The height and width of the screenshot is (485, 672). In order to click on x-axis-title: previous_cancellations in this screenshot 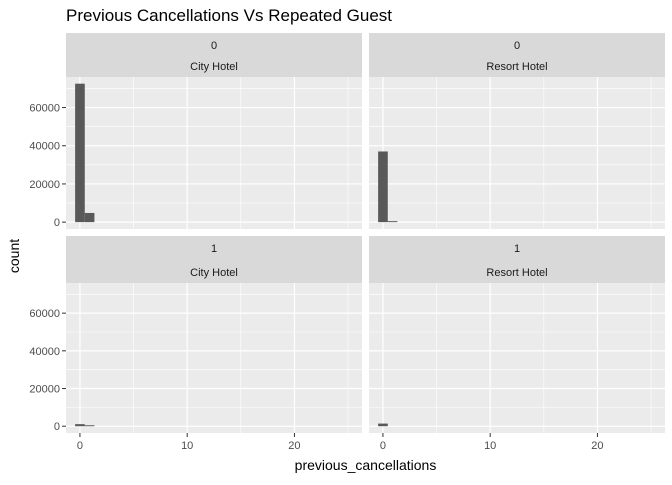, I will do `click(366, 465)`.